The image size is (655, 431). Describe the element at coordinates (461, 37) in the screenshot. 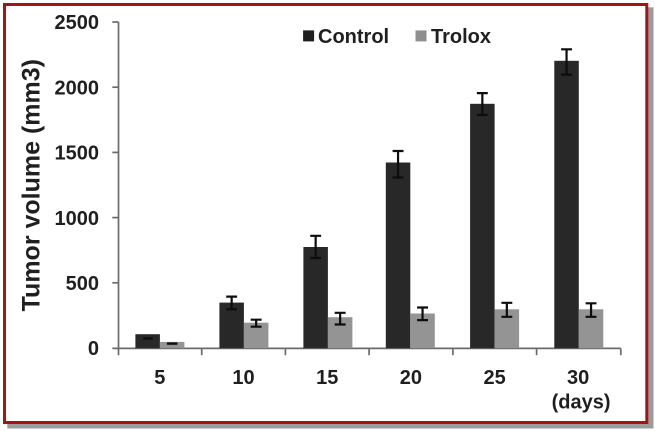

I see `svg-text: Trolox` at that location.